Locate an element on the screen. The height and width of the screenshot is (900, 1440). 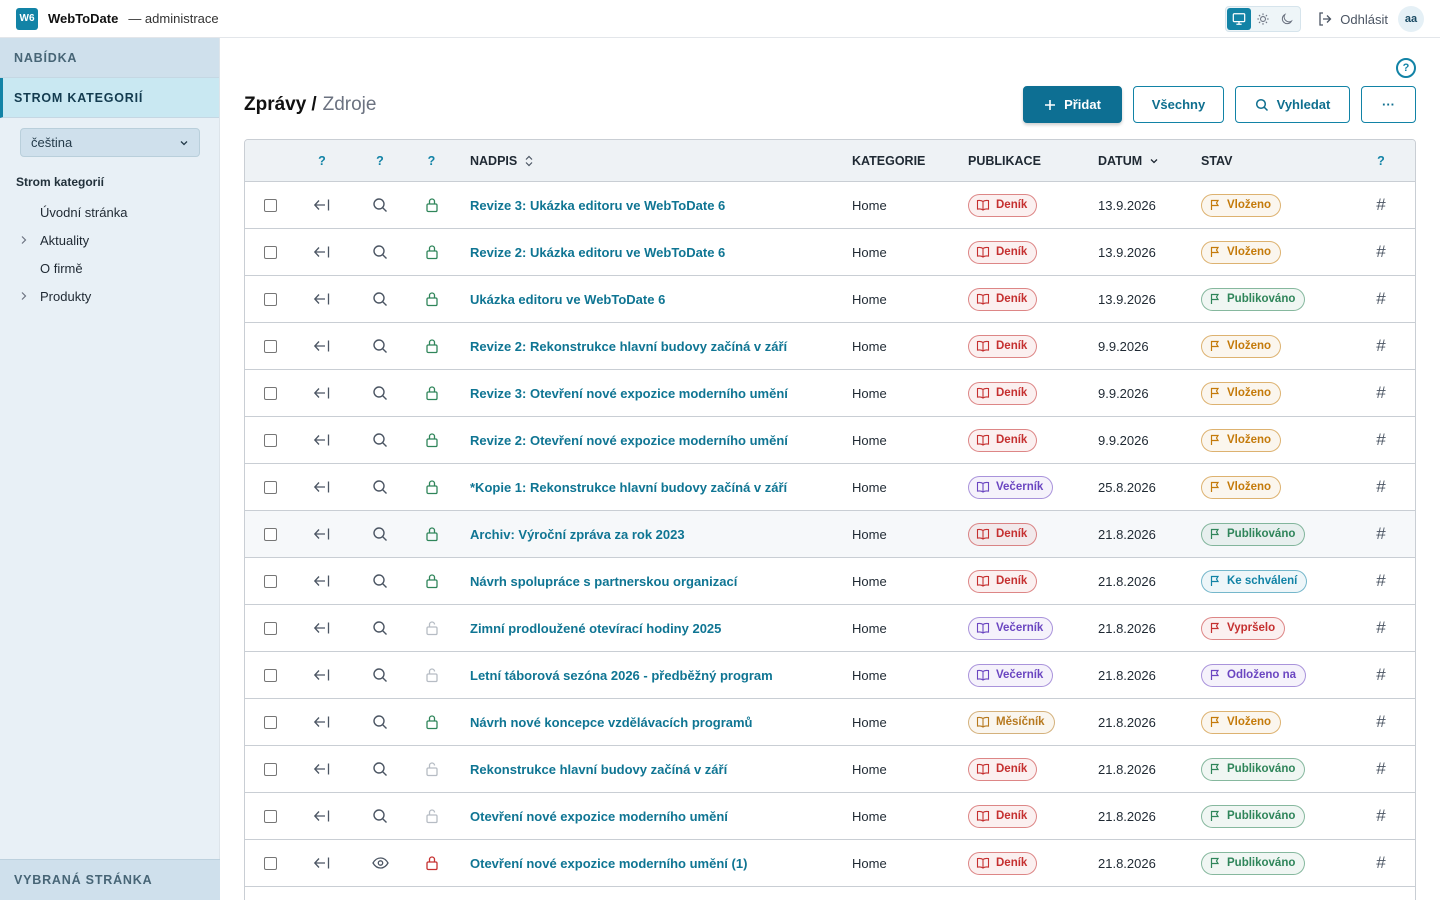
header-state: STAV is located at coordinates (1217, 160).